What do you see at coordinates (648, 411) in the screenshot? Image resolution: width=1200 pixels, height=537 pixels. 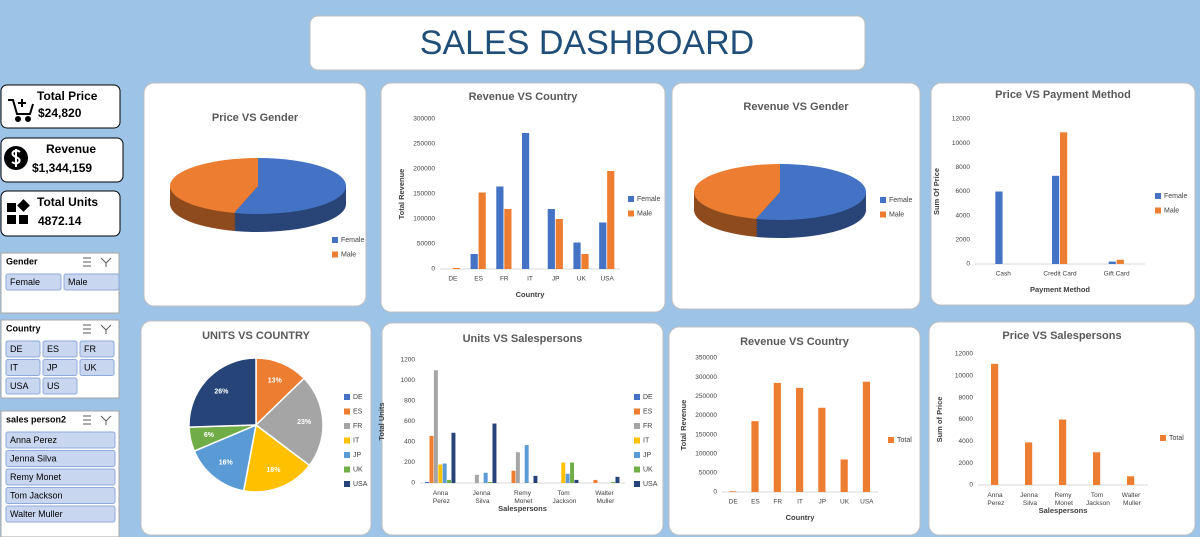 I see `legend-label: ES` at bounding box center [648, 411].